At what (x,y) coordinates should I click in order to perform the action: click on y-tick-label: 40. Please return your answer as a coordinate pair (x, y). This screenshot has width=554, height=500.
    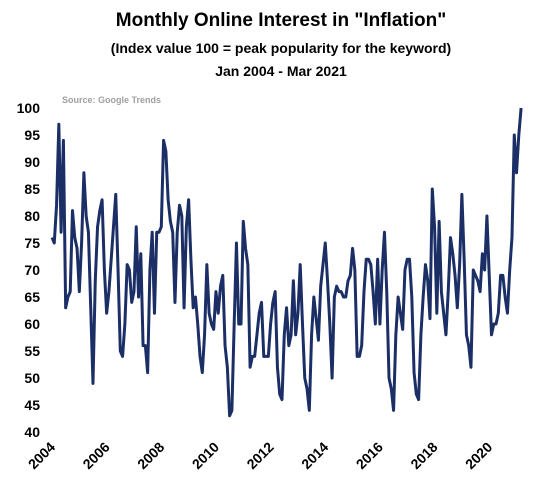
    Looking at the image, I should click on (32, 432).